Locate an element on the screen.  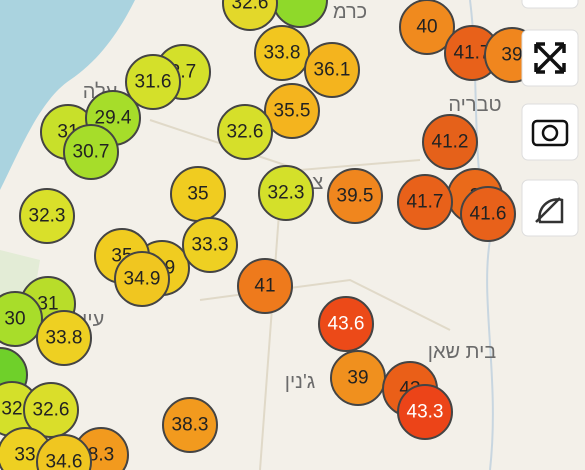
temperature-marker: 35.5 is located at coordinates (292, 111).